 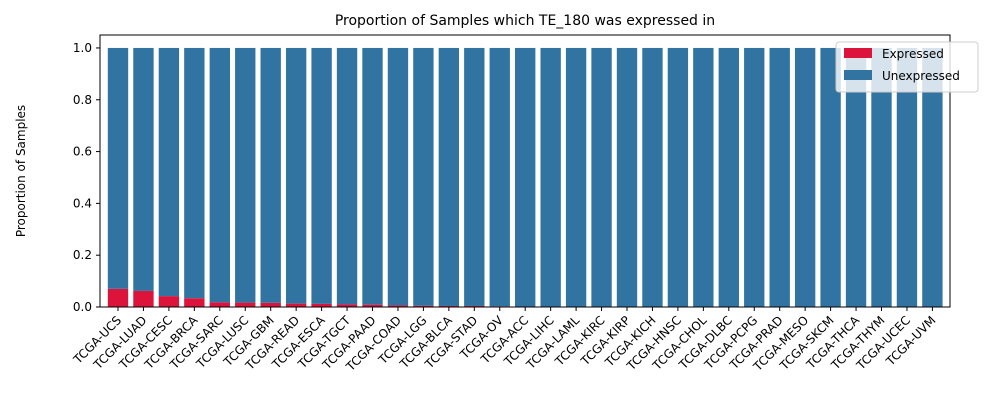 I want to click on bar-unexpressed-tcga-sarc, so click(x=219, y=175).